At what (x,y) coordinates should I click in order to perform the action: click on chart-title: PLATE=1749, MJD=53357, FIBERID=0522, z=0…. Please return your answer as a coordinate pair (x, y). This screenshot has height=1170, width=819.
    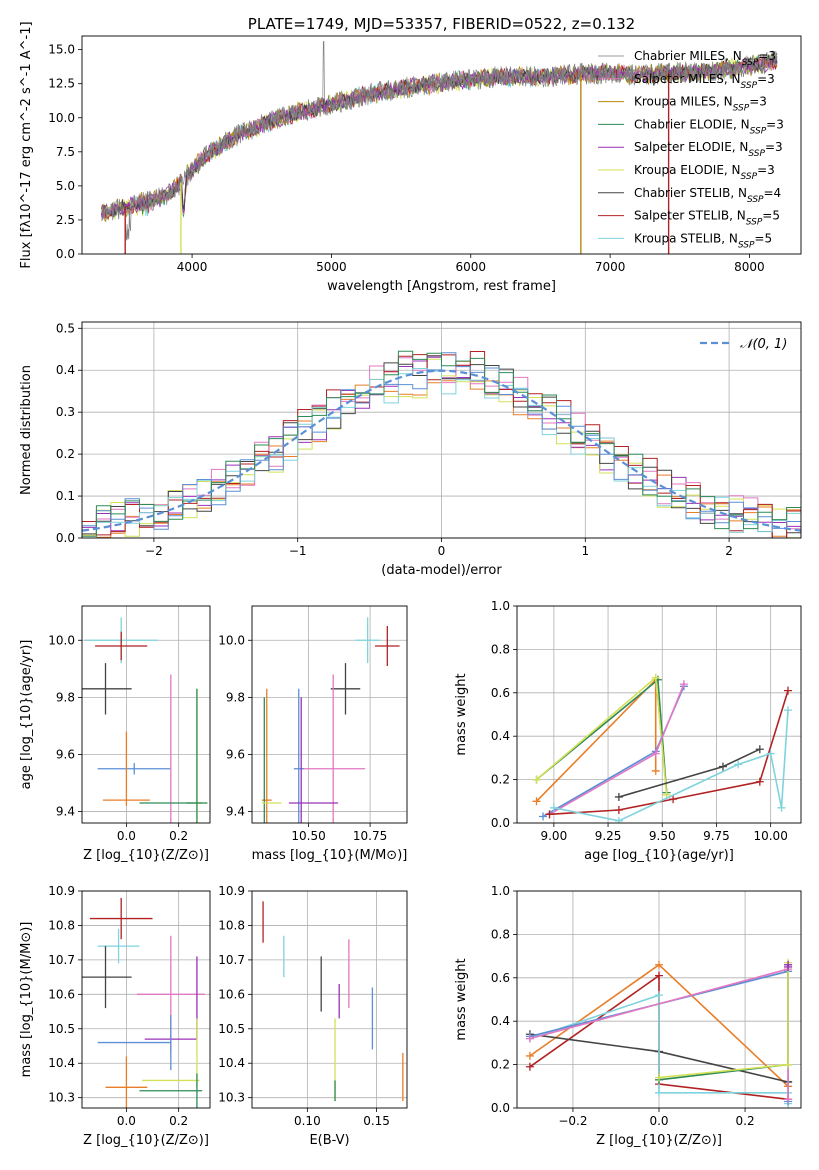
    Looking at the image, I should click on (441, 24).